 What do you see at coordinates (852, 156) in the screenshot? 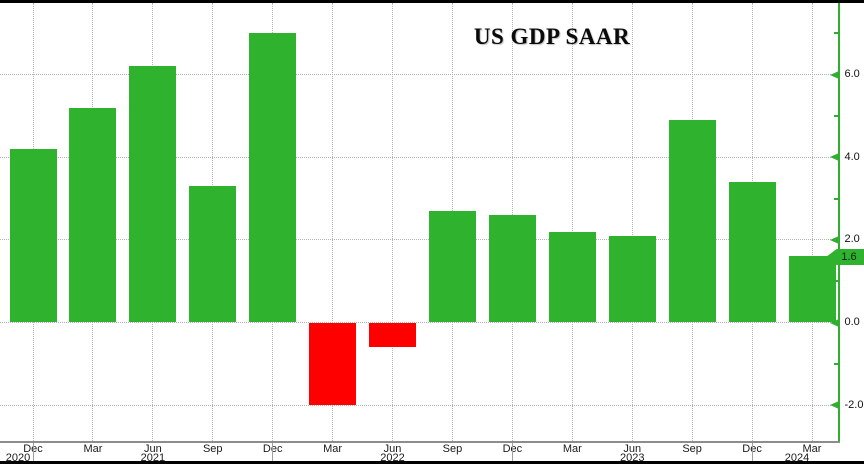
I see `y-axis-tick-label: 4.0` at bounding box center [852, 156].